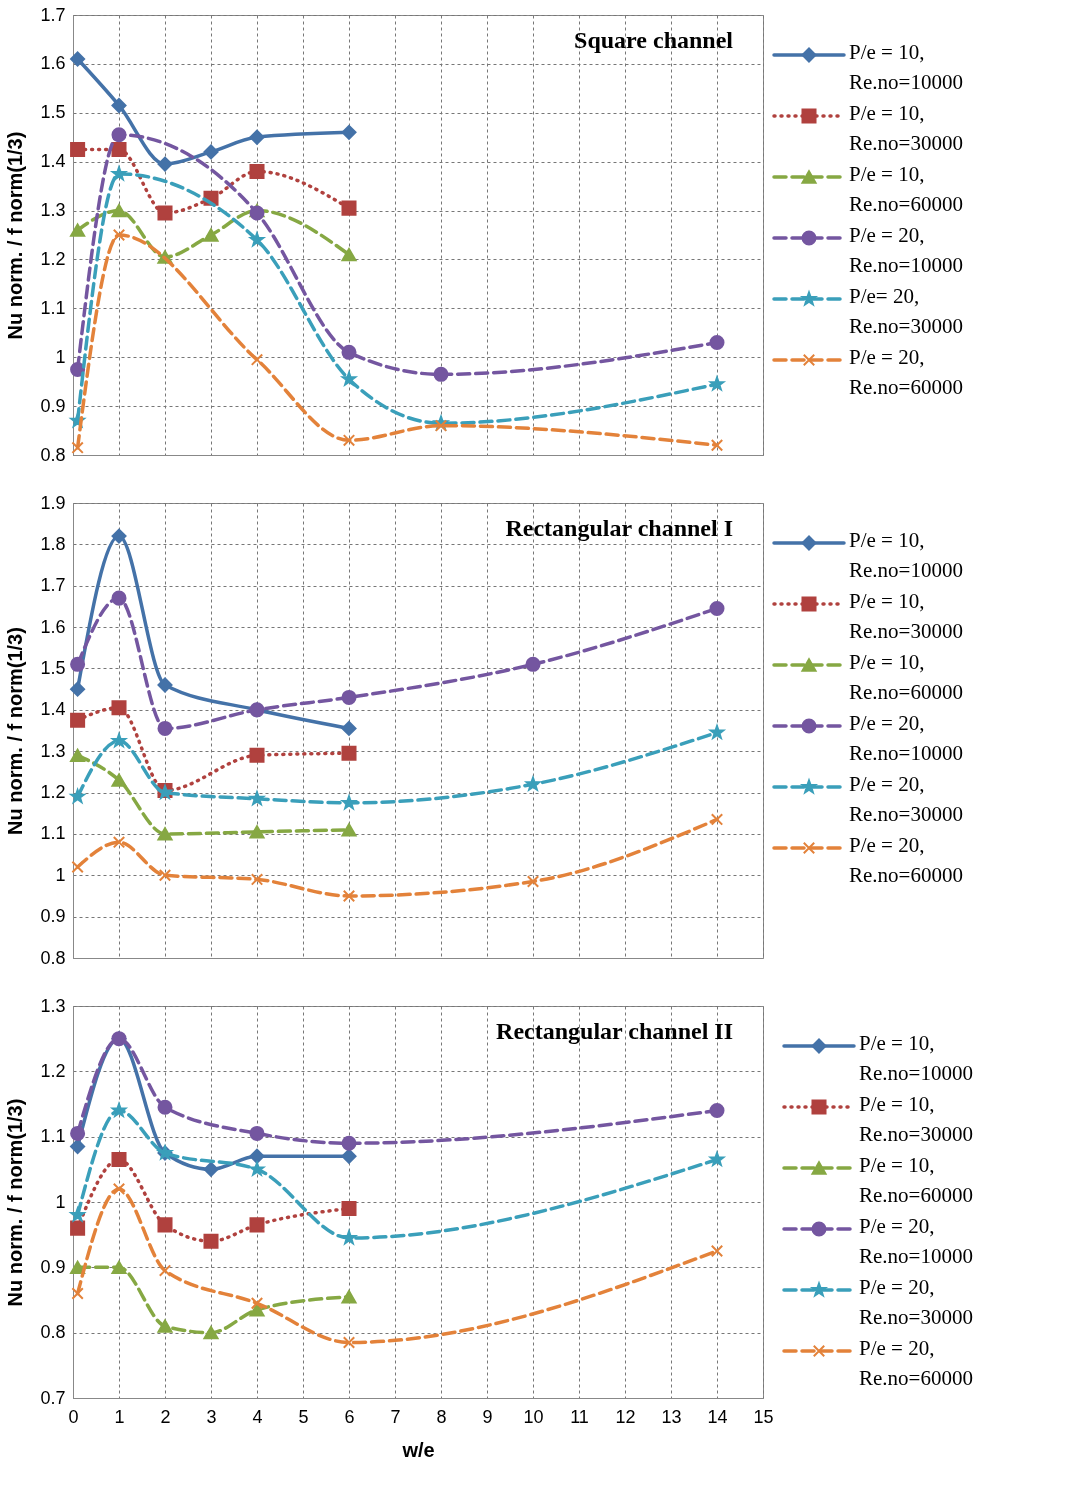 The image size is (1075, 1506). What do you see at coordinates (614, 1031) in the screenshot?
I see `text: Rectangular channel II` at bounding box center [614, 1031].